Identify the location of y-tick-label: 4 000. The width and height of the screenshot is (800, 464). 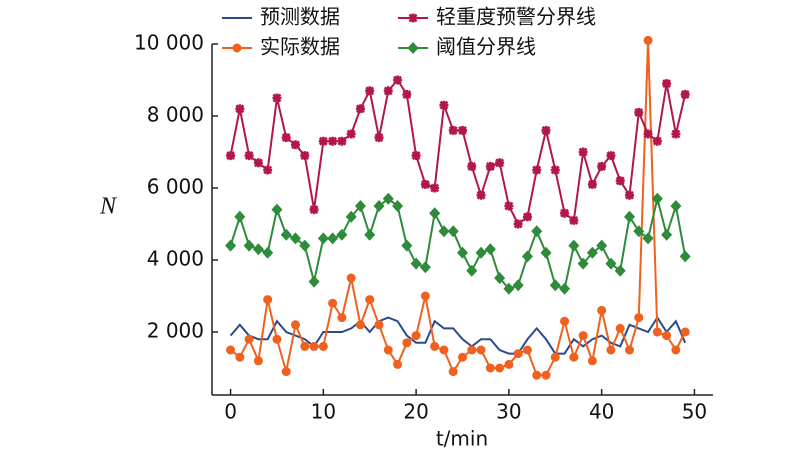
(175, 259).